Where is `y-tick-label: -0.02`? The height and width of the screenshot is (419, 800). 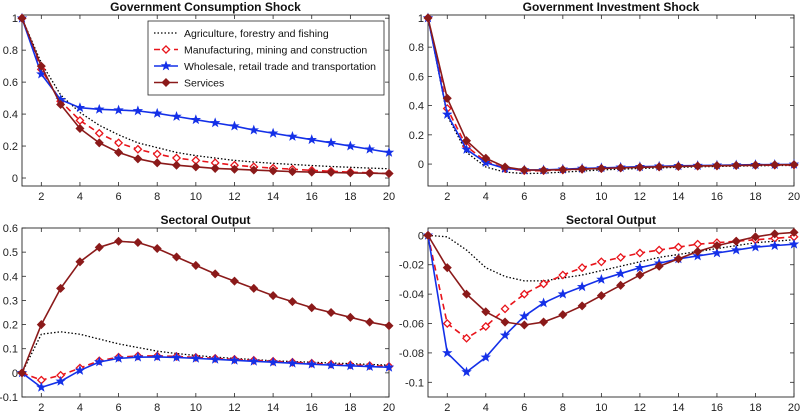
y-tick-label: -0.02 is located at coordinates (411, 266).